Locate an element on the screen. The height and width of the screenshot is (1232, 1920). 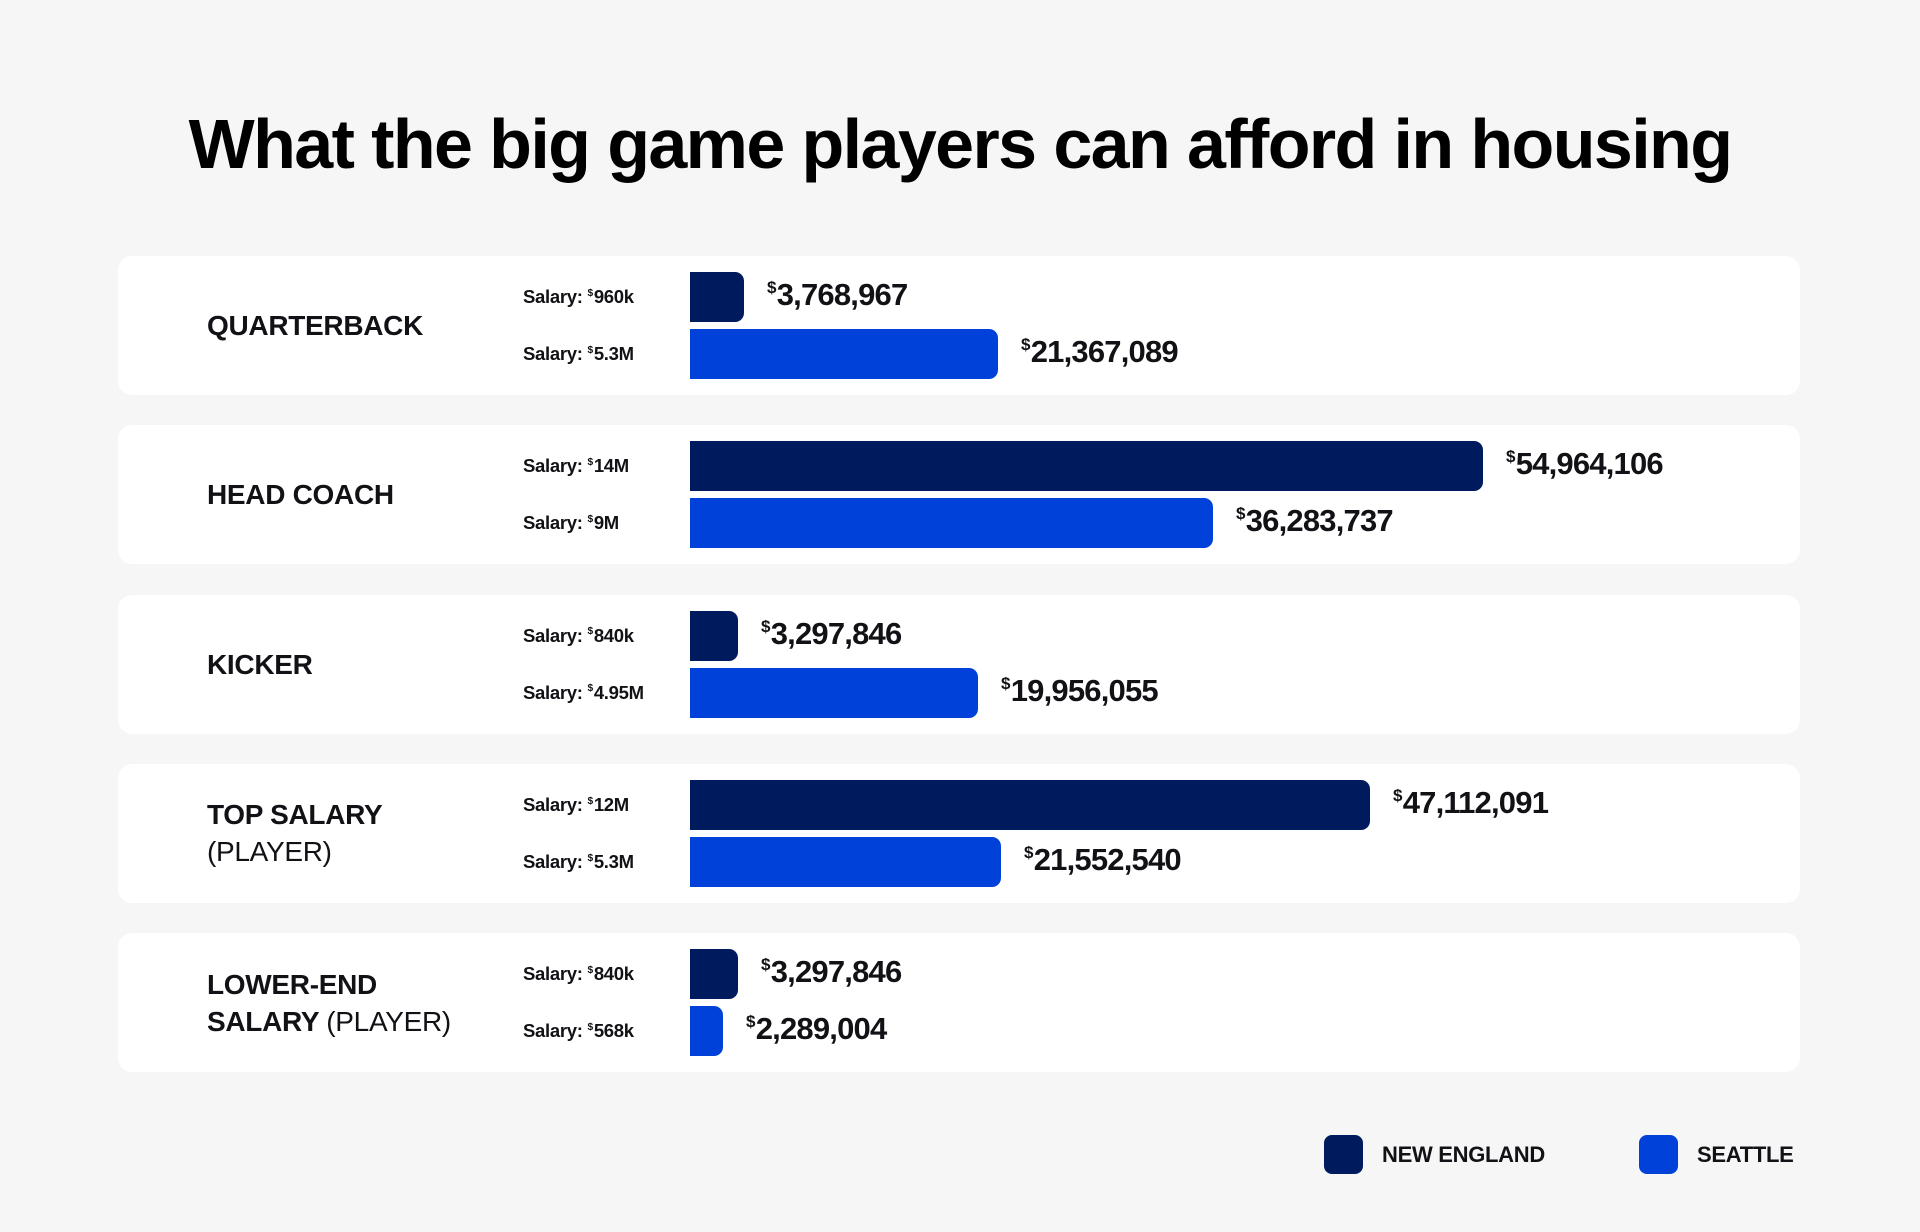
category-label-bold: TOP SALARY is located at coordinates (295, 815).